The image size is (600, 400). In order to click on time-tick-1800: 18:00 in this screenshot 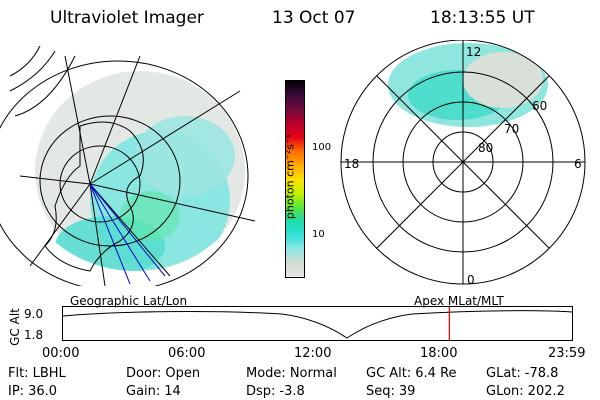, I will do `click(439, 353)`.